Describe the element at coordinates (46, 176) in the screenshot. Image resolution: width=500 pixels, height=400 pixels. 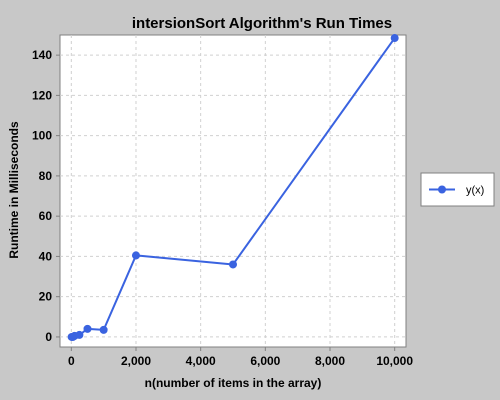
I see `y-tick-label: 80` at that location.